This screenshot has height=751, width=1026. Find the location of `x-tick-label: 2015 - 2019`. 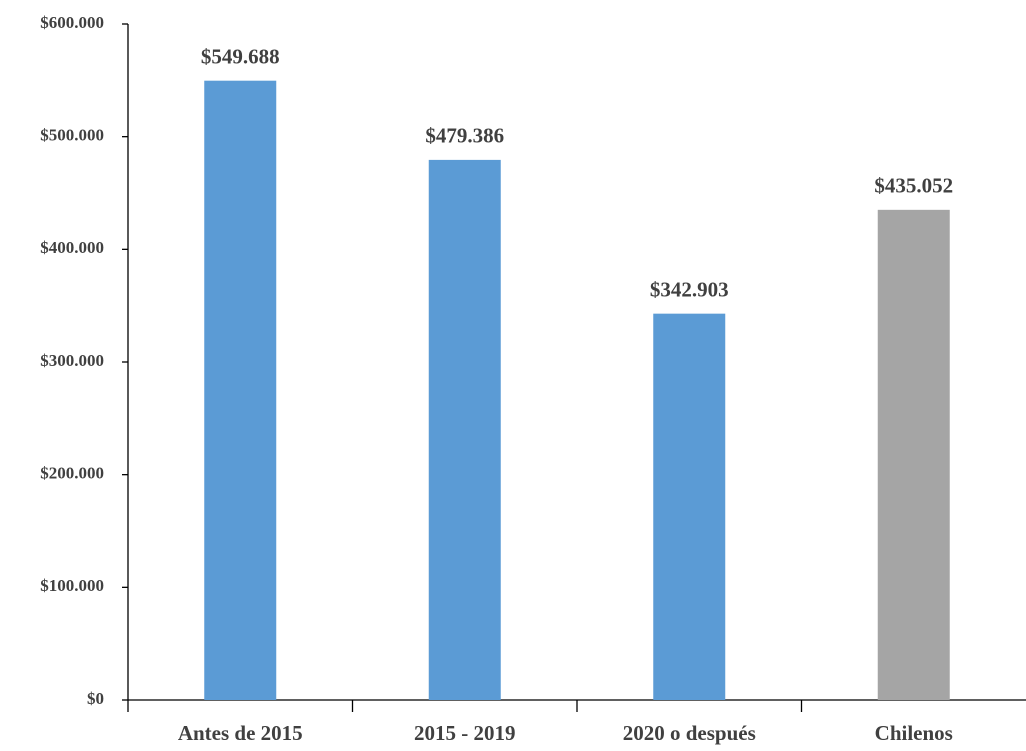

x-tick-label: 2015 - 2019 is located at coordinates (465, 733).